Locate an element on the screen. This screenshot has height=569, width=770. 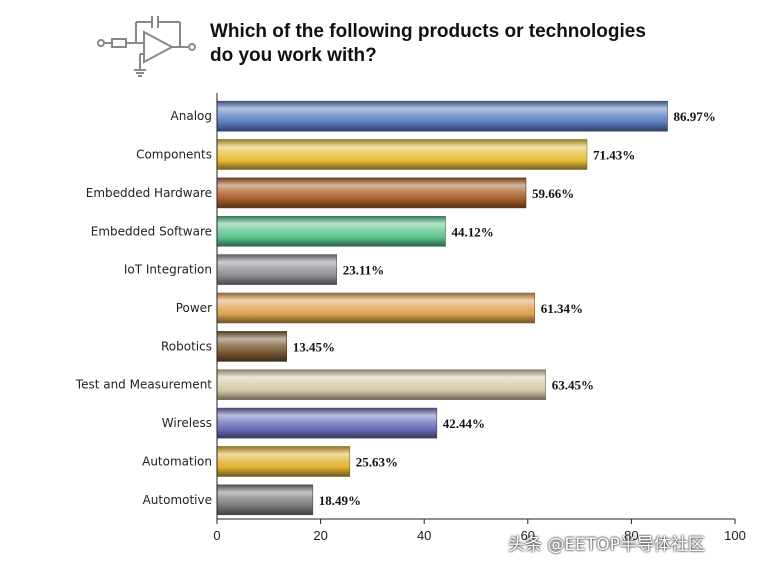
bar-analog is located at coordinates (442, 116).